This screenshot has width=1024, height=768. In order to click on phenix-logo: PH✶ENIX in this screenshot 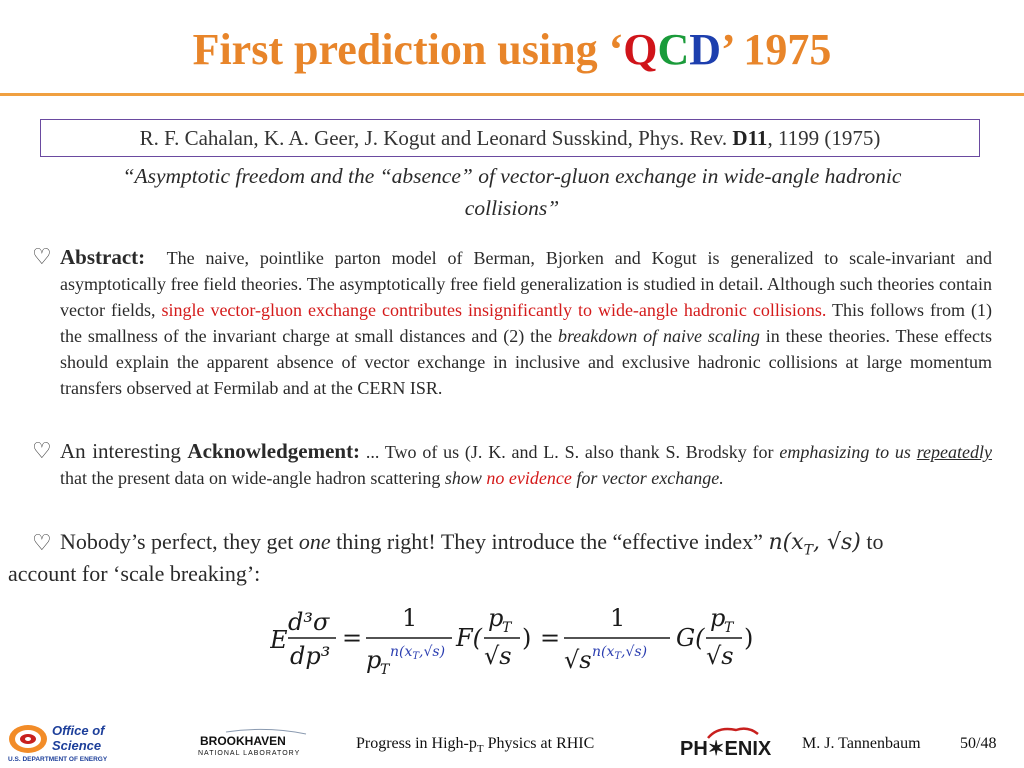, I will do `click(726, 743)`.